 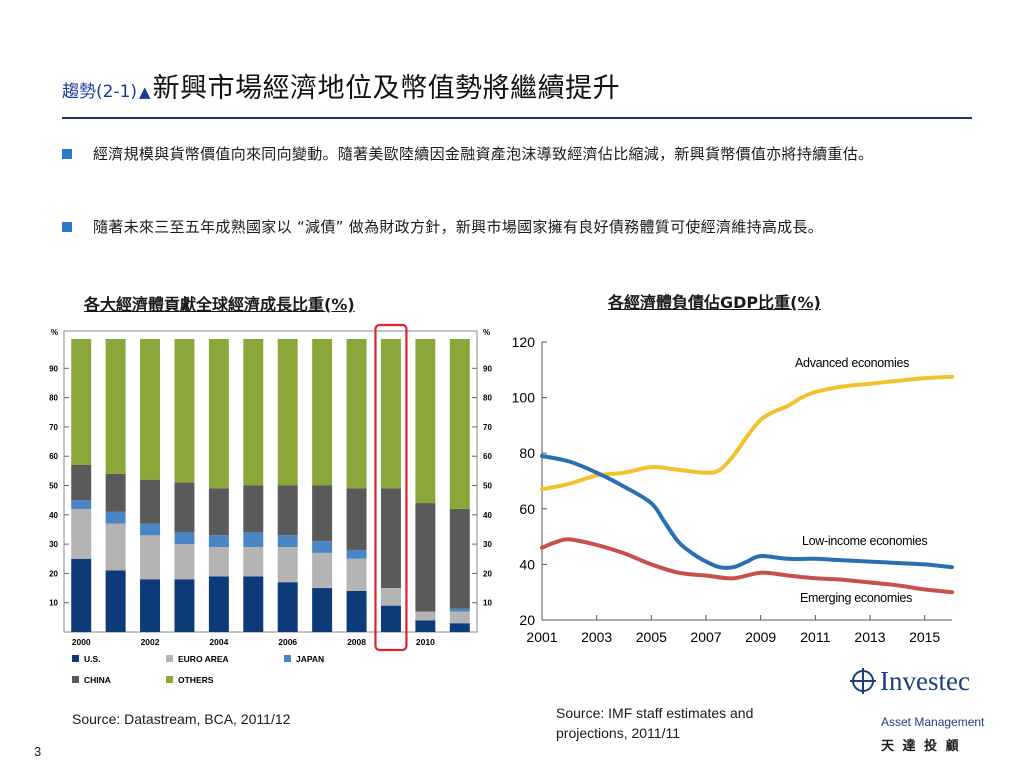 What do you see at coordinates (486, 332) in the screenshot?
I see `y-unit-label: %` at bounding box center [486, 332].